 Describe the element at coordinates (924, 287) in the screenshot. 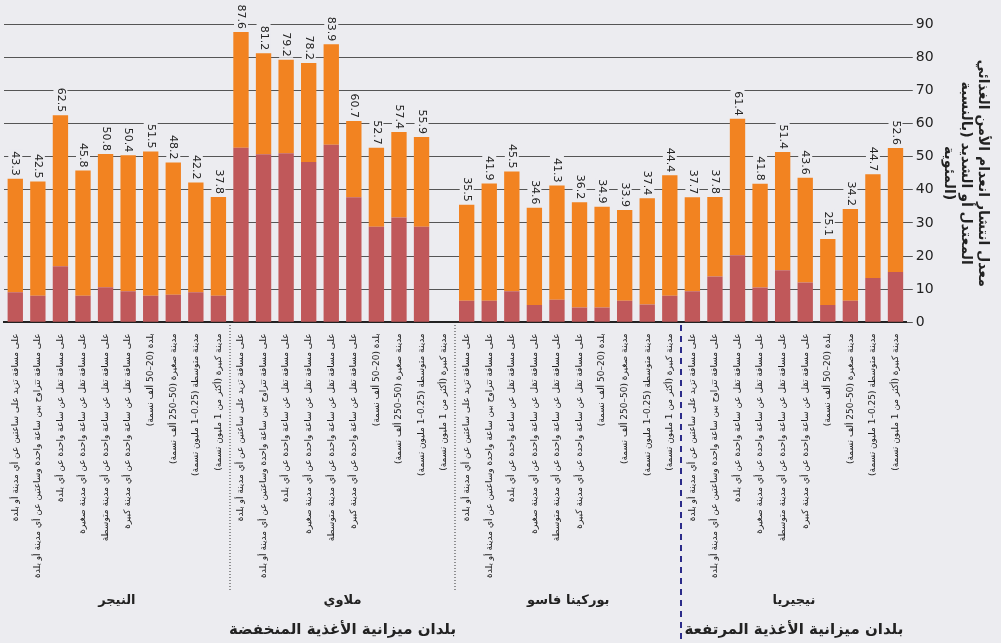

I see `y-tick-label: 10` at that location.